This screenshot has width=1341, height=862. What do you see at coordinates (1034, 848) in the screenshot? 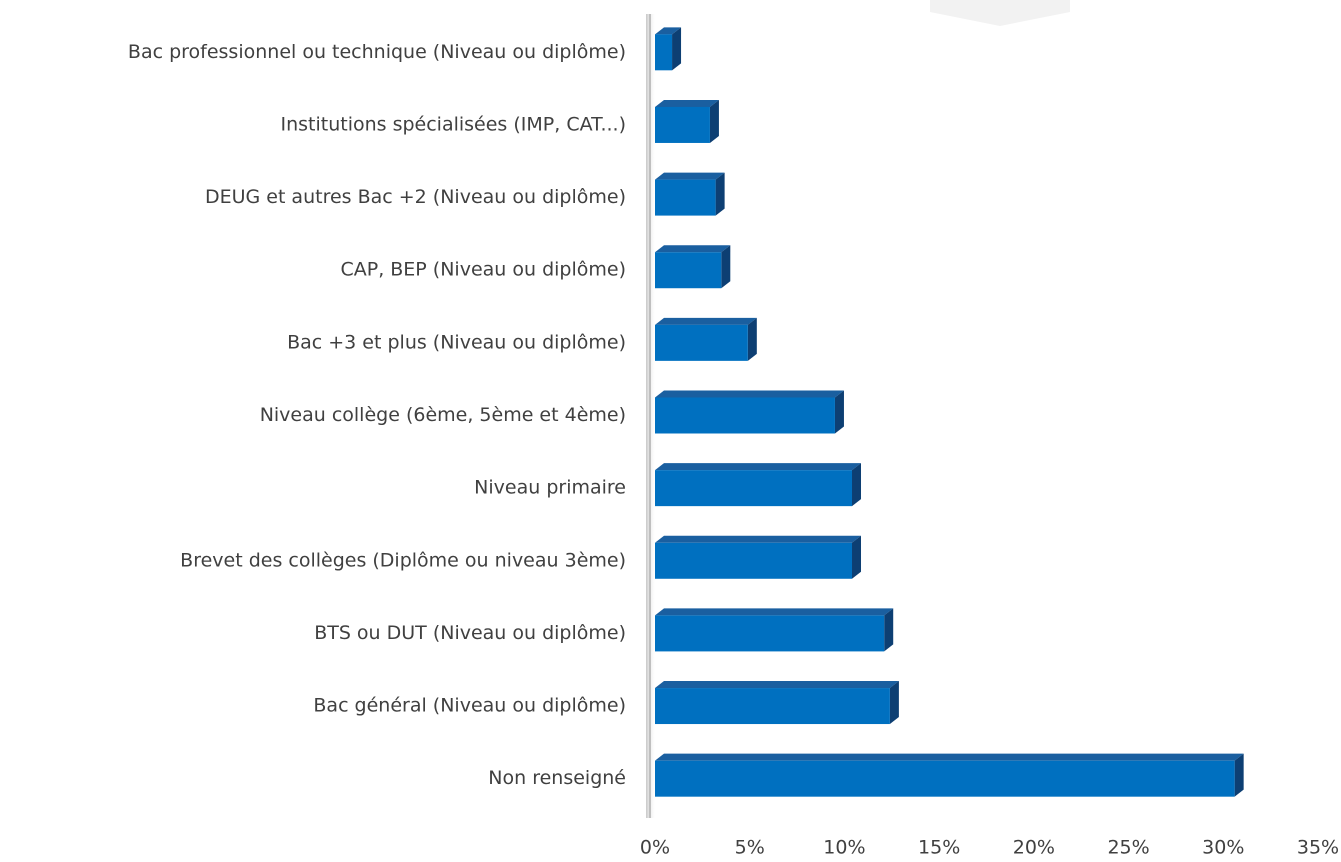
I see `x-tick-label: 20%` at bounding box center [1034, 848].